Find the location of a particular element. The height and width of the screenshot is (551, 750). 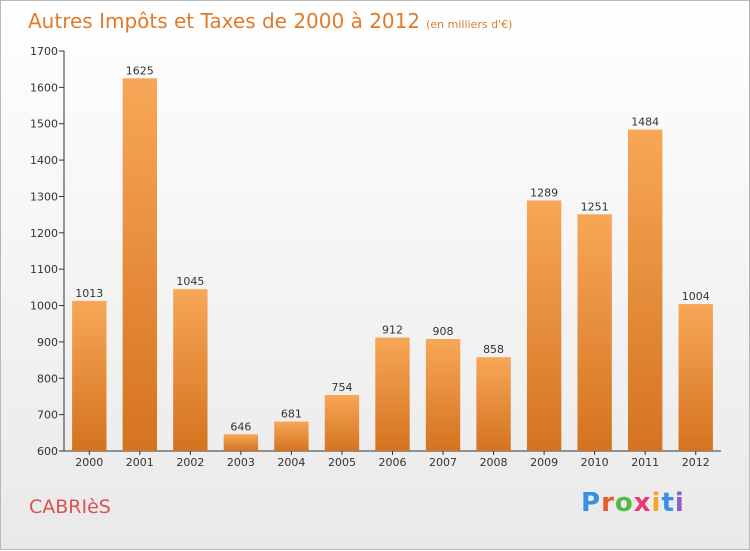

logo-letter: t is located at coordinates (668, 503).